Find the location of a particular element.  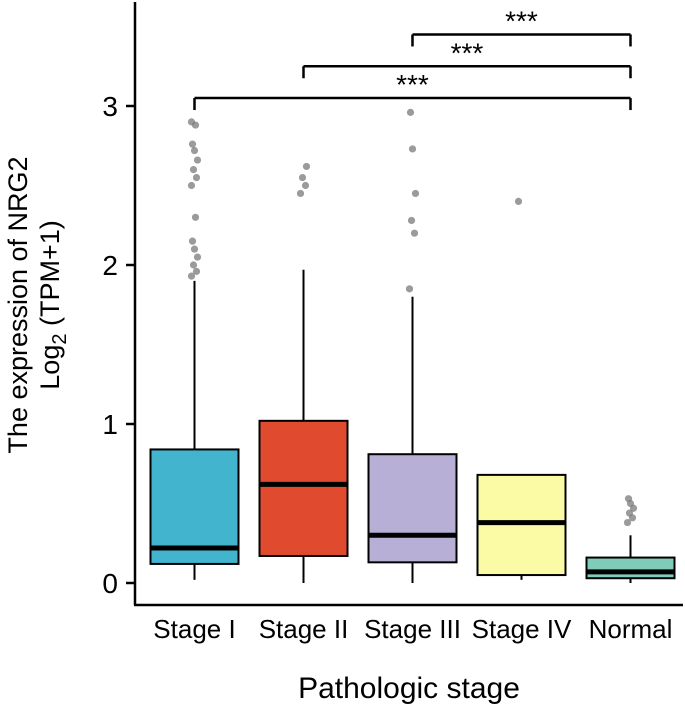

significance-bracket-3: *** is located at coordinates (521, 26).